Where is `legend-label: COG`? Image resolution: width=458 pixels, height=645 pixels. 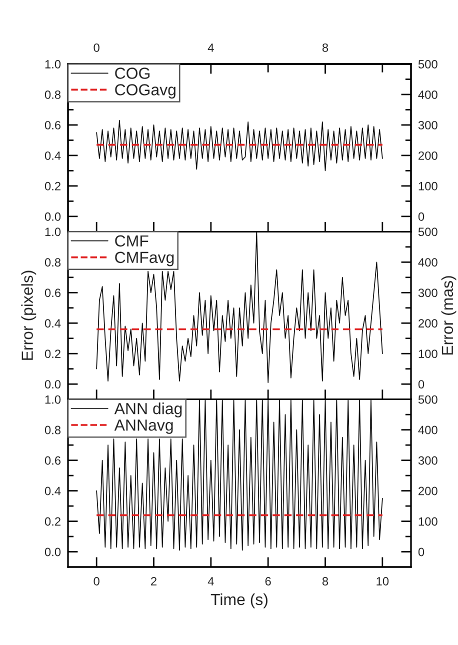 legend-label: COG is located at coordinates (132, 73).